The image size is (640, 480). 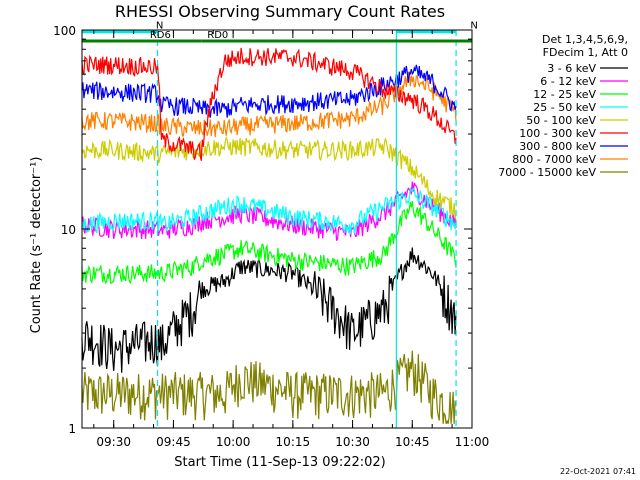 What do you see at coordinates (280, 11) in the screenshot?
I see `chart-title: RHESSI Observing Summary Count Rates` at bounding box center [280, 11].